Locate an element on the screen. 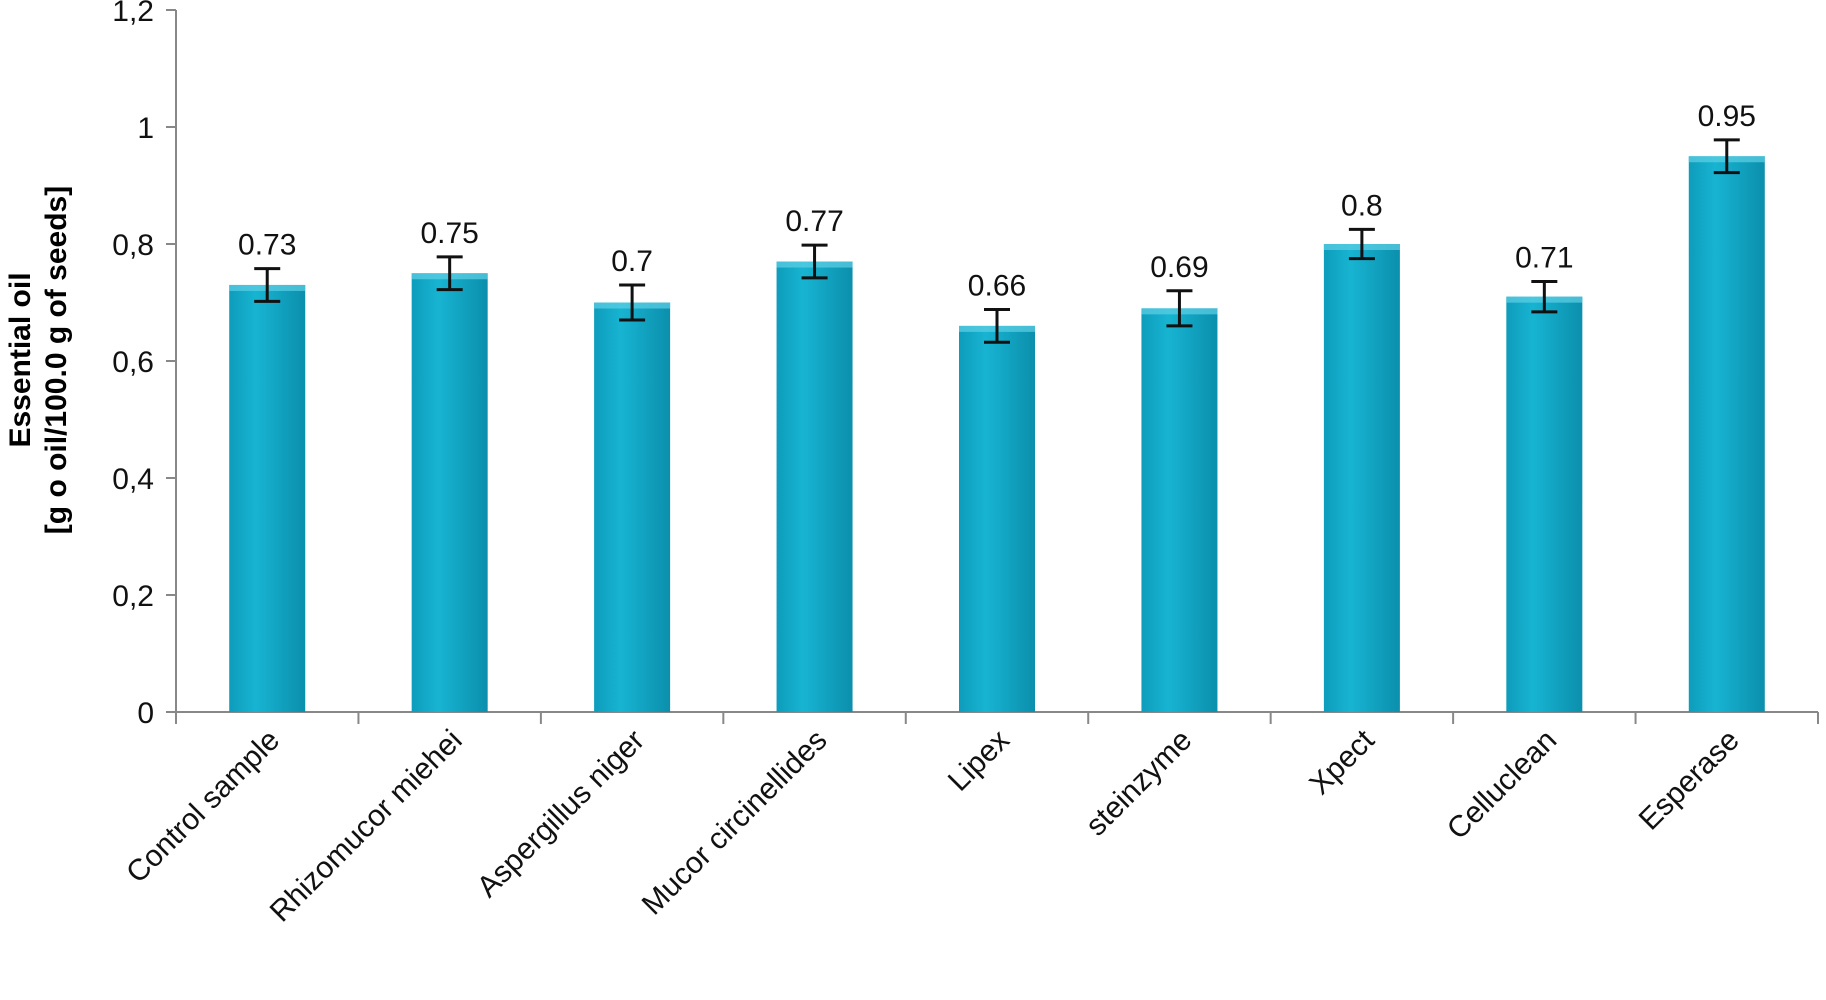 This screenshot has height=1000, width=1826. data-label: 0.69 is located at coordinates (1179, 267).